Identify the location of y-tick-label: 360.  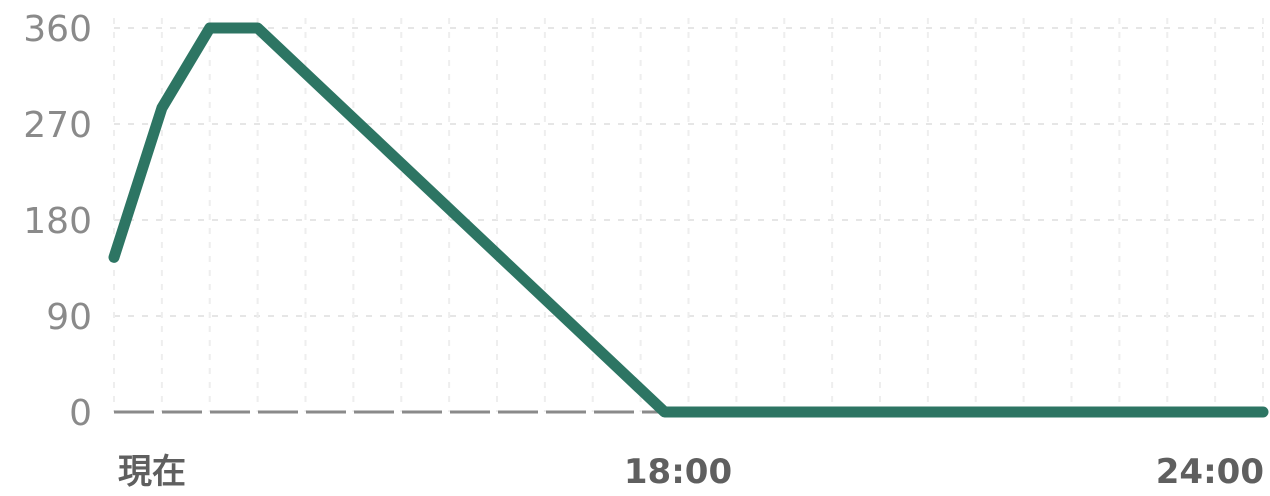
(57, 29).